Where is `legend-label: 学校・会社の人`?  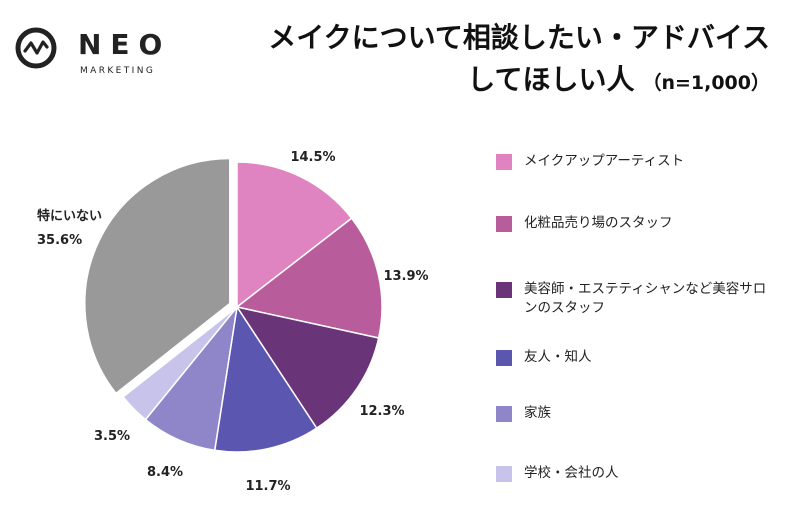 legend-label: 学校・会社の人 is located at coordinates (571, 473).